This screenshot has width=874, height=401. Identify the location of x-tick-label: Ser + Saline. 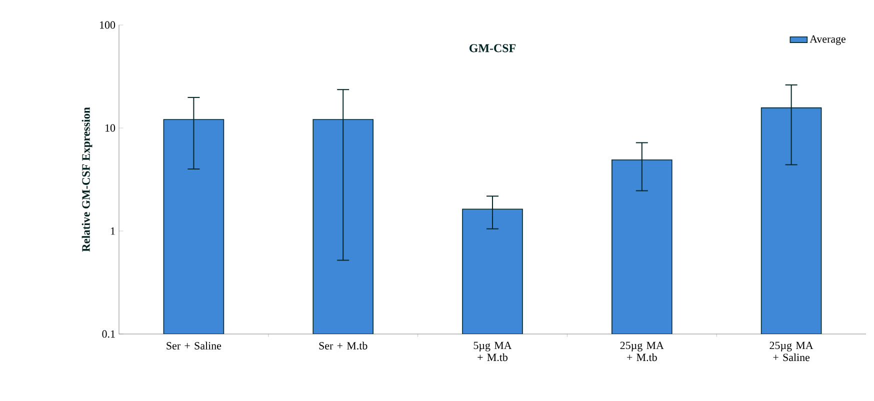
(194, 346).